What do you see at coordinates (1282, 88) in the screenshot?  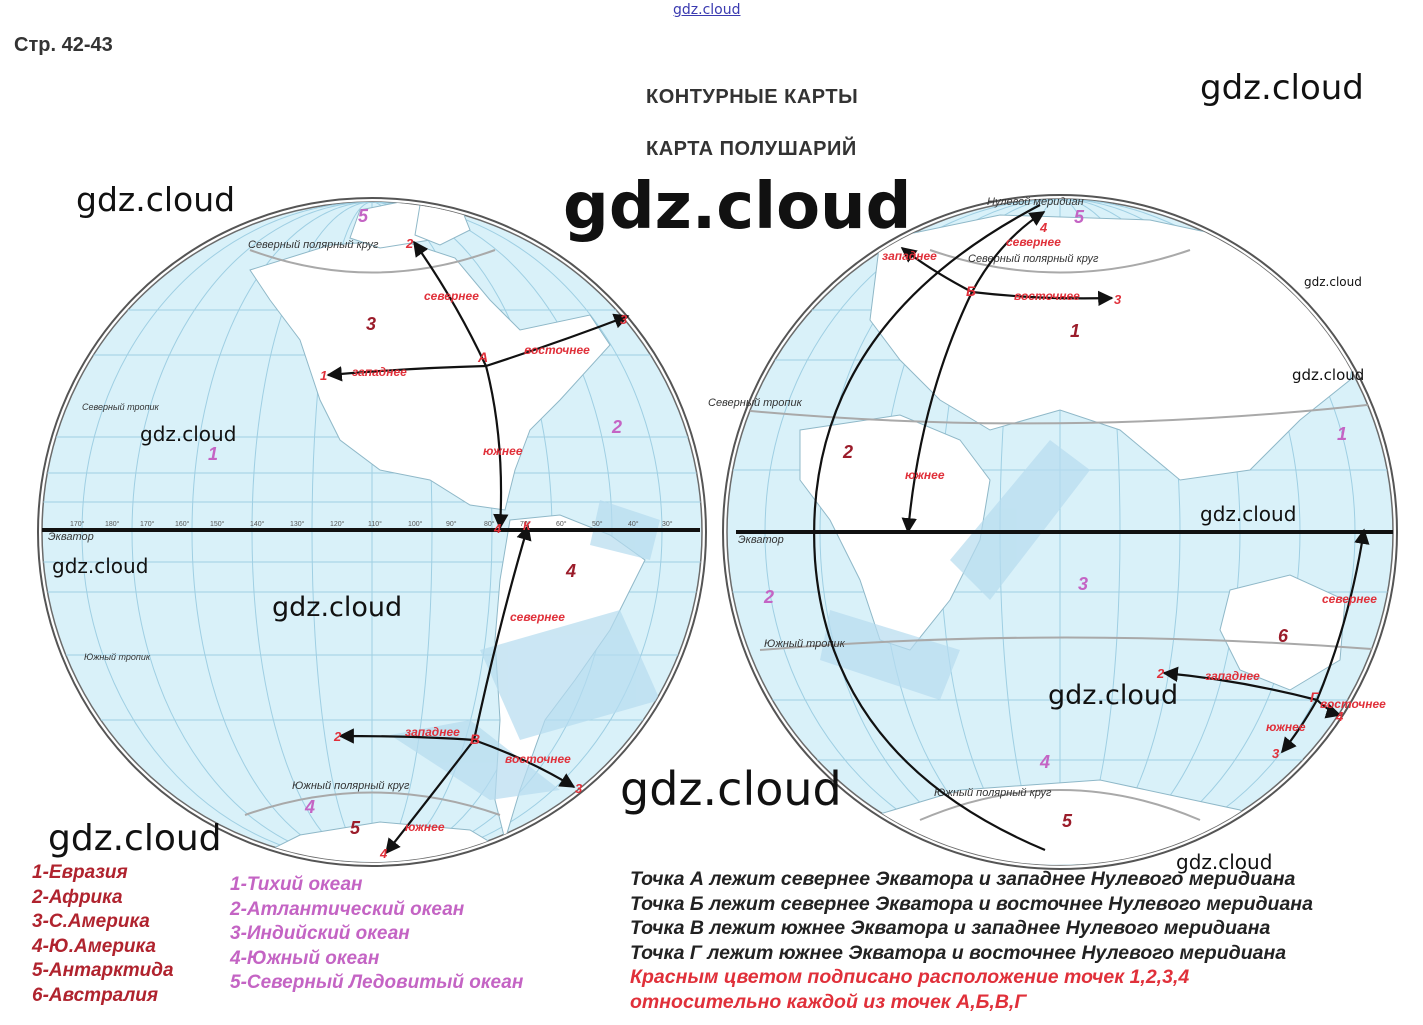 I see `watermark-top-right: gdz.cloud` at bounding box center [1282, 88].